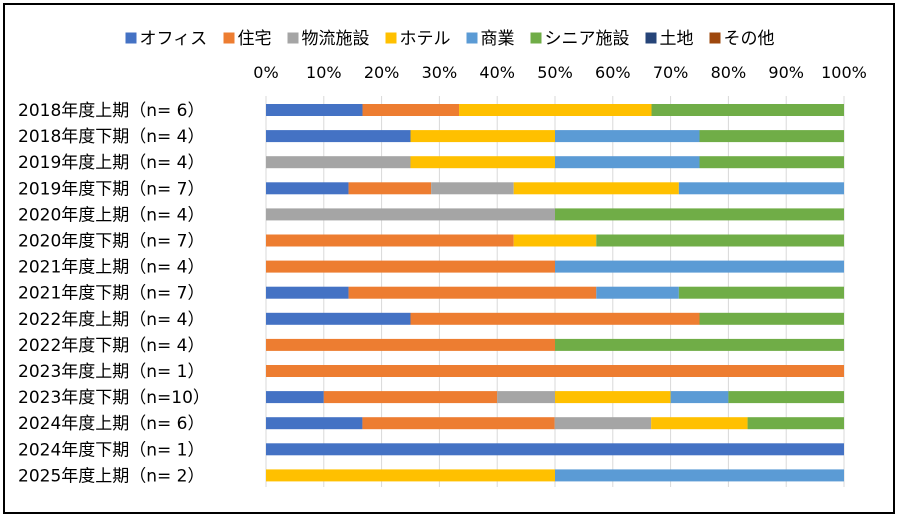  What do you see at coordinates (336, 39) in the screenshot?
I see `legend-label-2: 物流施設` at bounding box center [336, 39].